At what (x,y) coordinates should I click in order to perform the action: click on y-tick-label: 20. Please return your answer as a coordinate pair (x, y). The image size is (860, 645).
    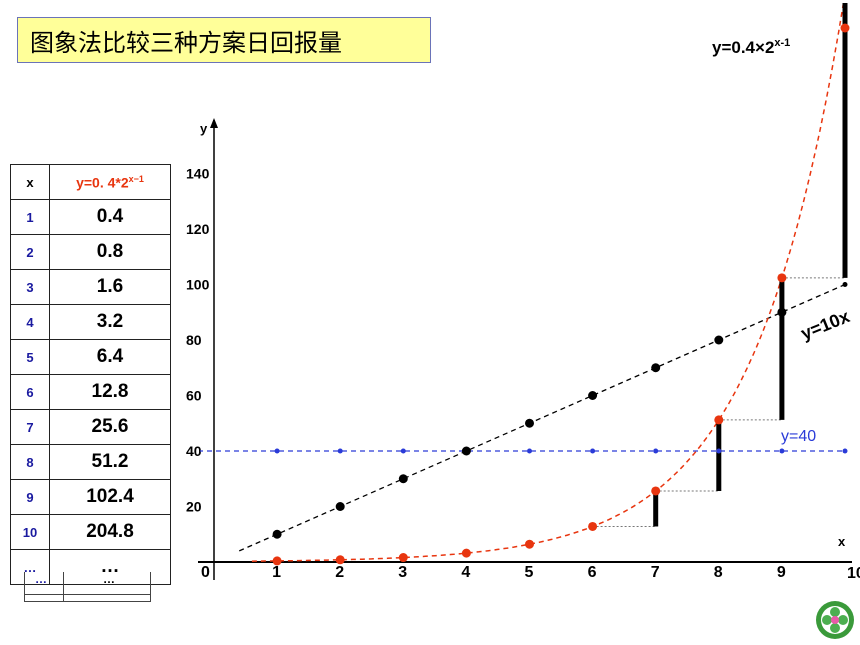
    Looking at the image, I should click on (194, 507).